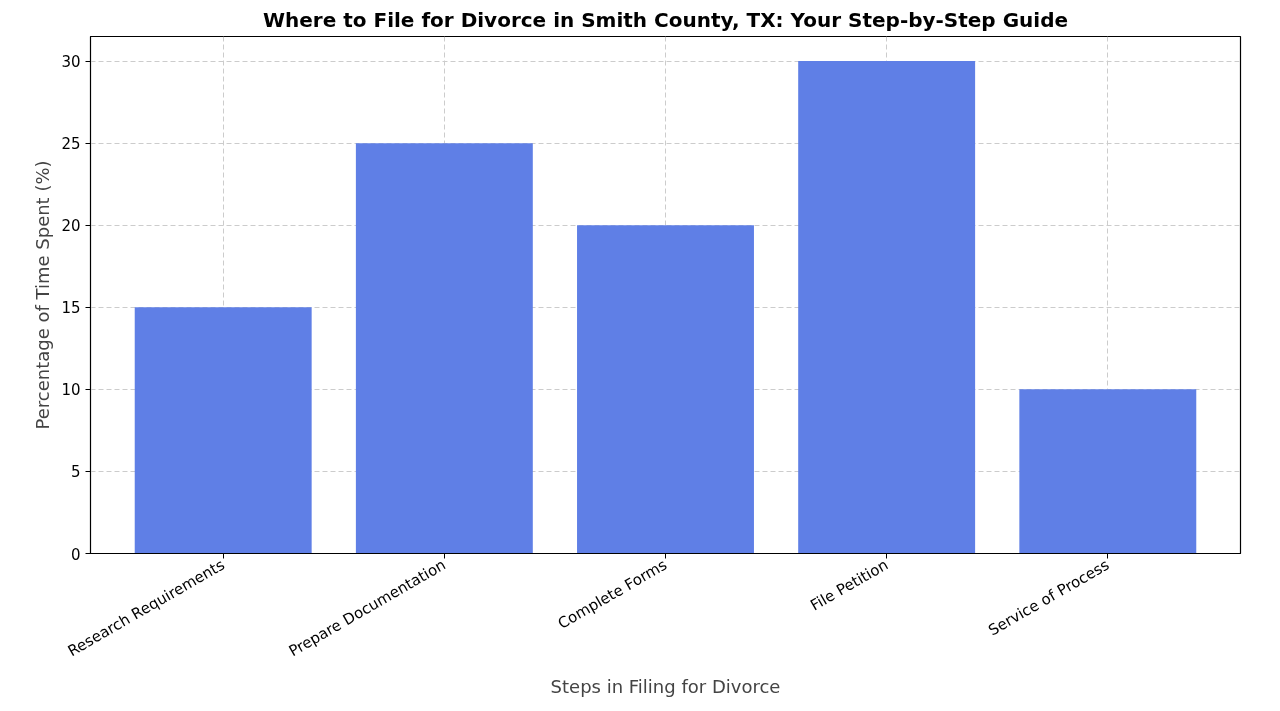 The width and height of the screenshot is (1280, 711). I want to click on y-tick-label: 25, so click(71, 144).